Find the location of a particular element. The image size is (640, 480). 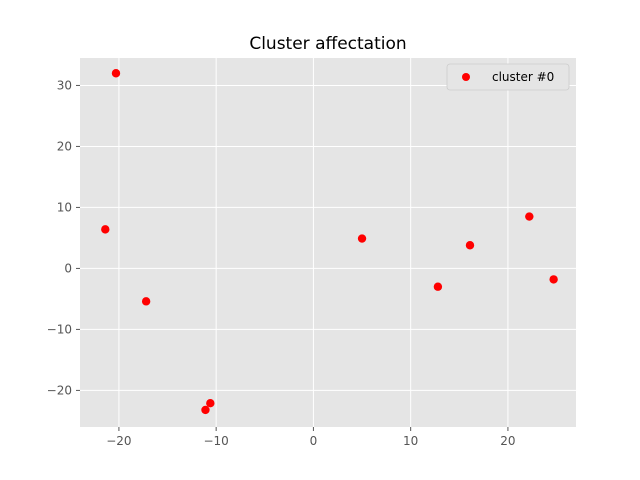

y-tick-label: 0 is located at coordinates (68, 268).